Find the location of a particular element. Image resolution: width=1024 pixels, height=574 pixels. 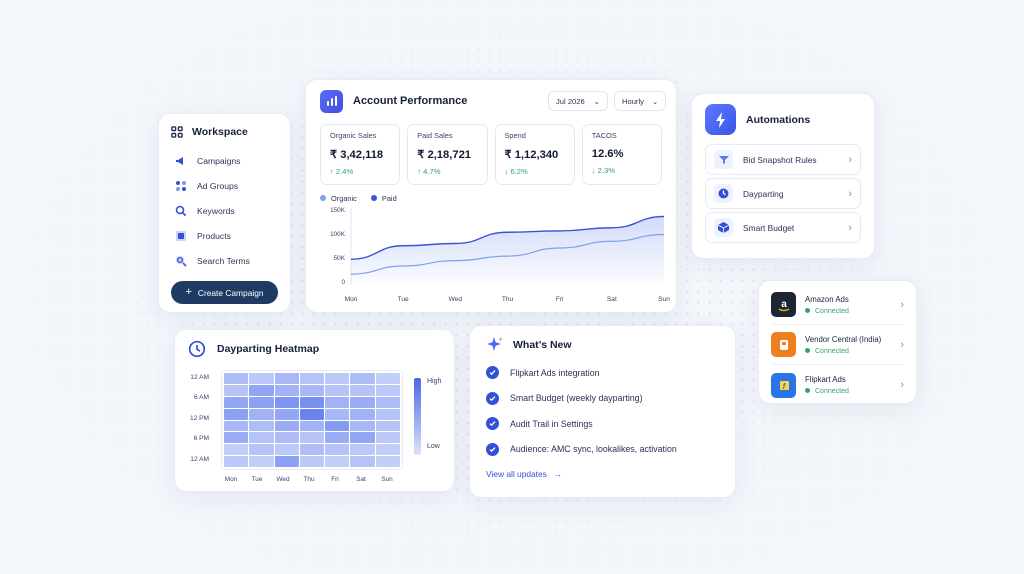

create-campaign-button: + Create Campaign is located at coordinates (224, 292).